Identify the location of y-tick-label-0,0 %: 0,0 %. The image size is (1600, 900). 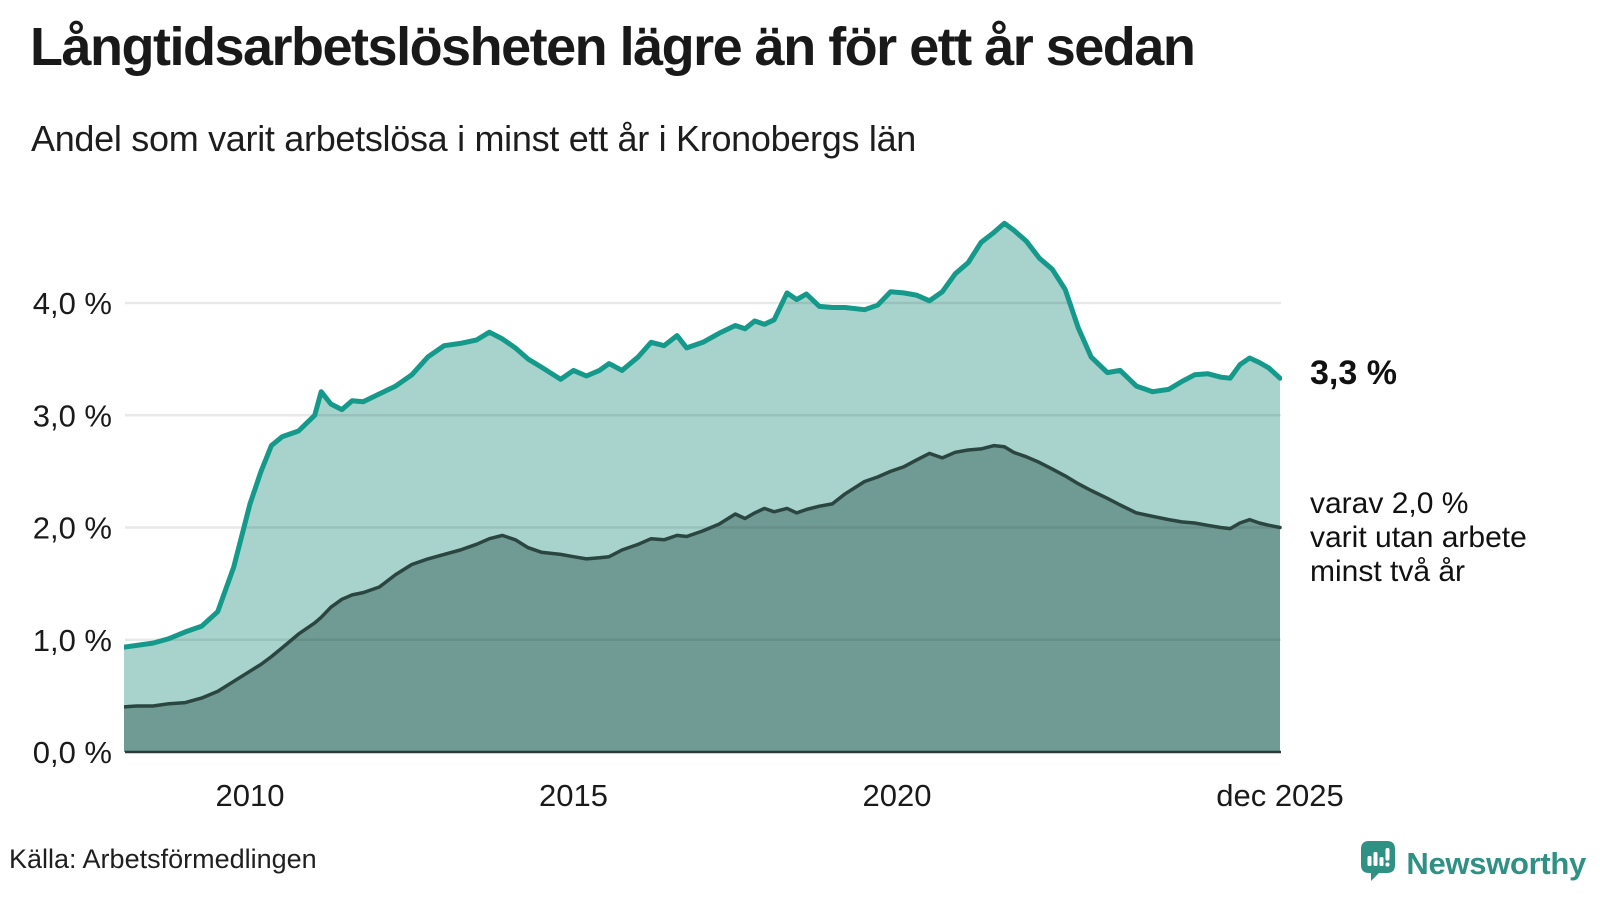
(72, 752).